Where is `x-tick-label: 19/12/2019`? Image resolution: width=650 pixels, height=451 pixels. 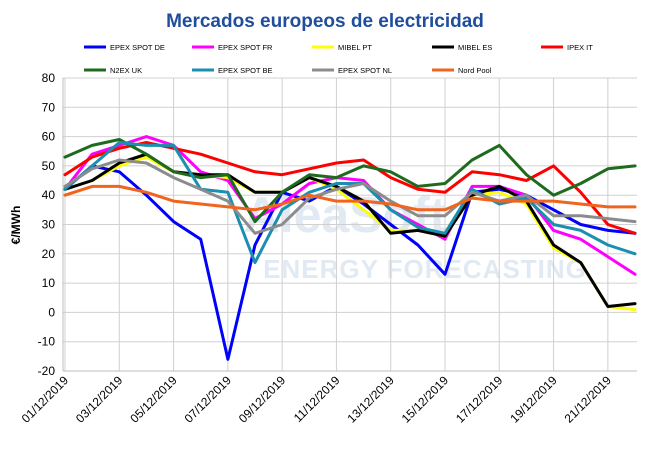
x-tick-label: 19/12/2019 is located at coordinates (533, 399).